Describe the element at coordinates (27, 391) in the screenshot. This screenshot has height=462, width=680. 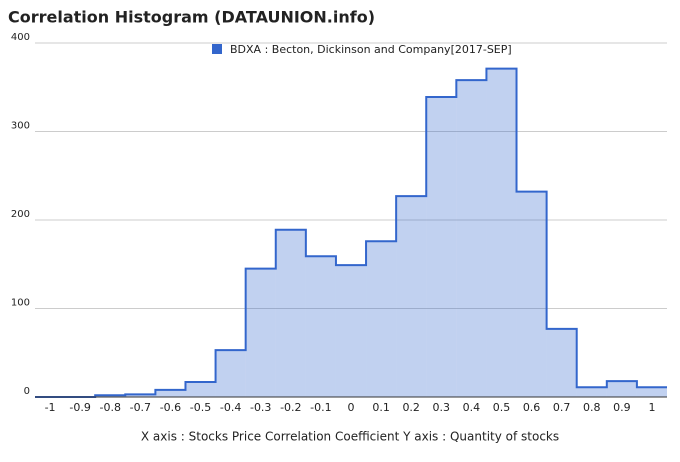
I see `y-tick-label: 0` at that location.